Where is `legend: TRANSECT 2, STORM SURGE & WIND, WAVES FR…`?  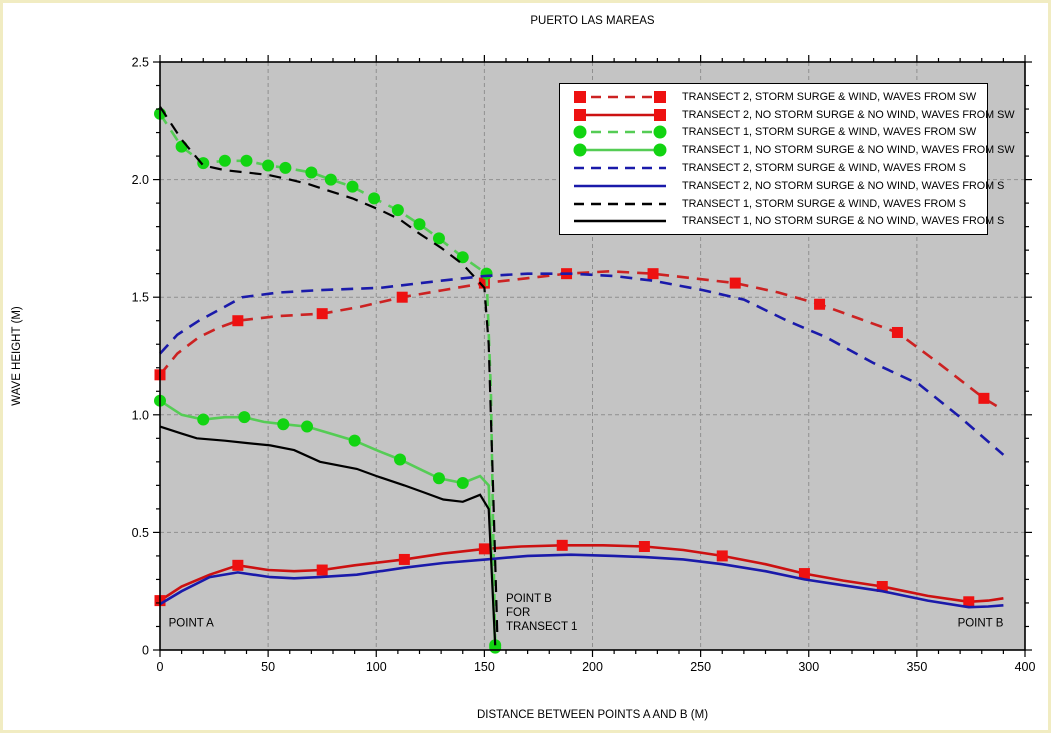 legend: TRANSECT 2, STORM SURGE & WIND, WAVES FR… is located at coordinates (787, 159).